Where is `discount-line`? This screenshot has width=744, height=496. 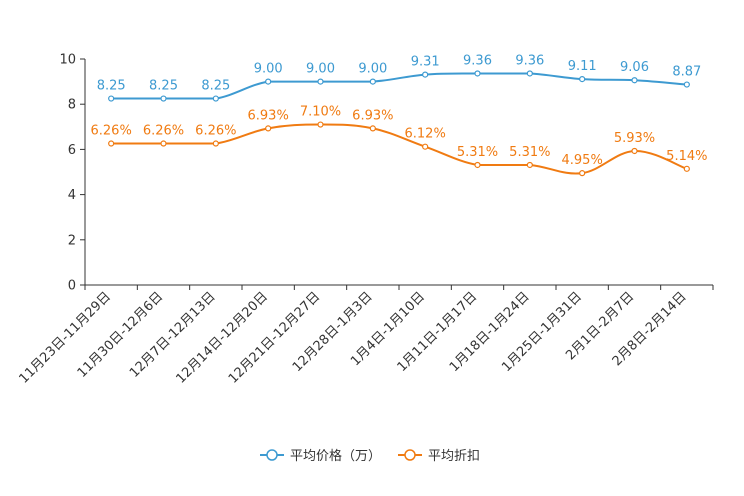
discount-line is located at coordinates (399, 149).